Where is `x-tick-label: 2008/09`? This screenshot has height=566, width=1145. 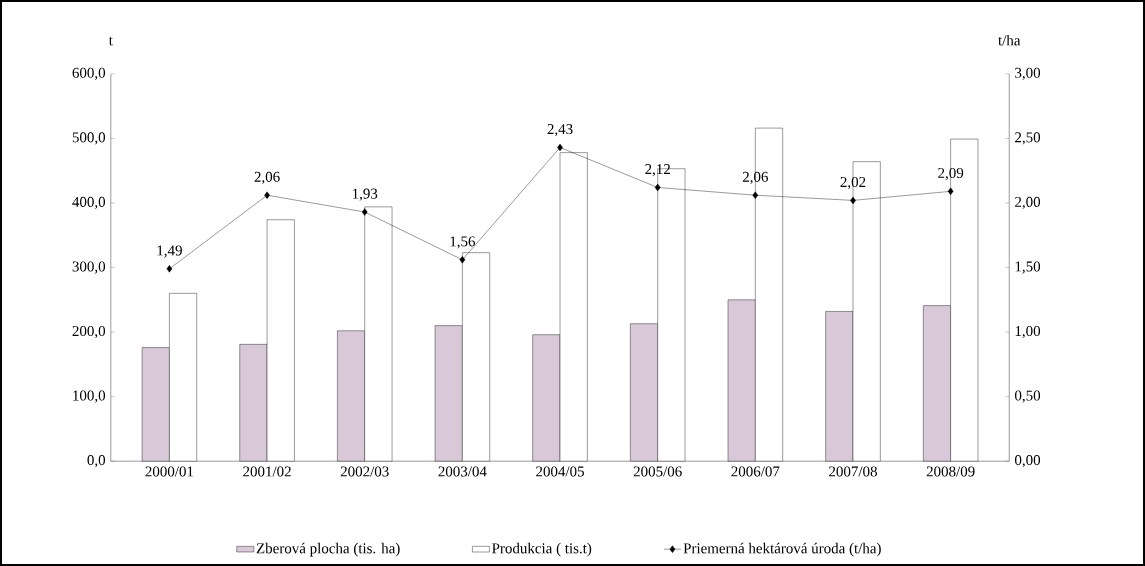 x-tick-label: 2008/09 is located at coordinates (950, 471).